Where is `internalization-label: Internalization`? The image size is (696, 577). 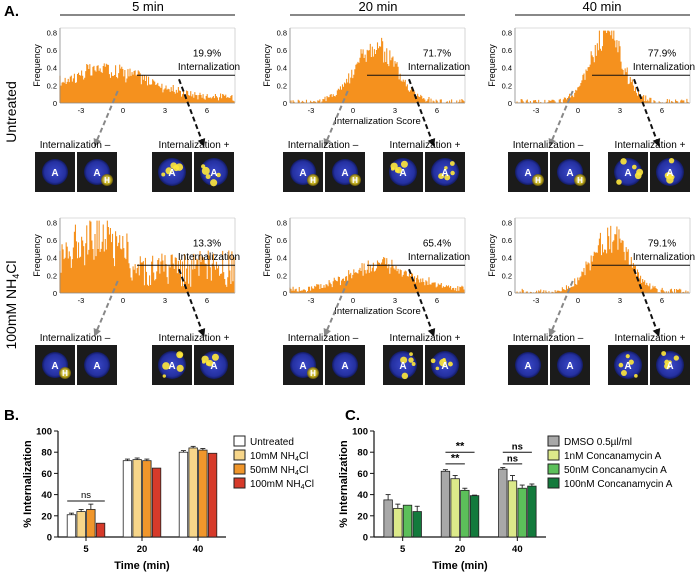 internalization-label: Internalization is located at coordinates (209, 257).